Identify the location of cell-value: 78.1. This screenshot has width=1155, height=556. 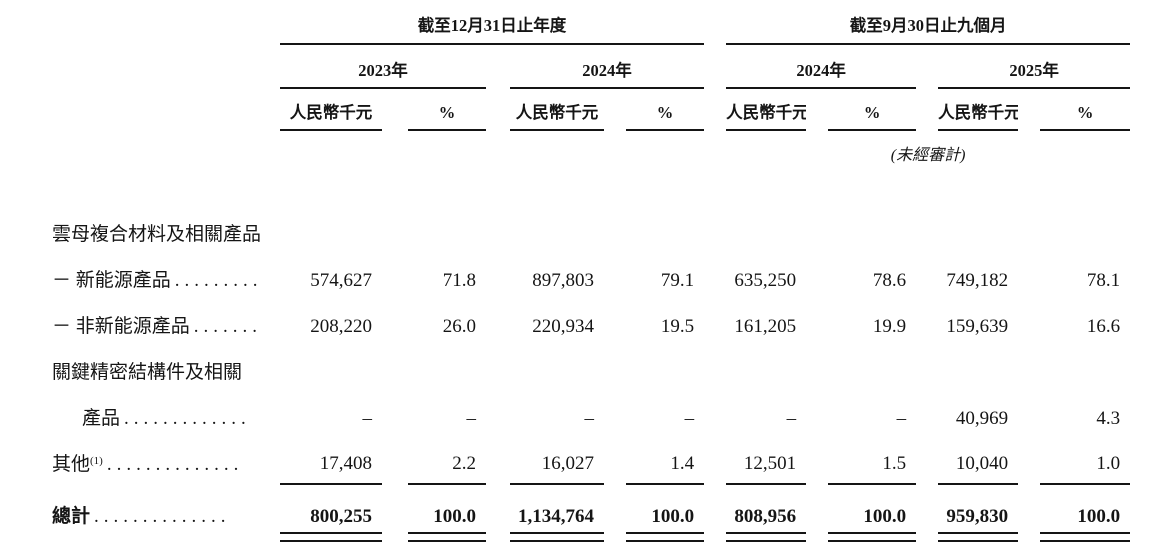
(1103, 280).